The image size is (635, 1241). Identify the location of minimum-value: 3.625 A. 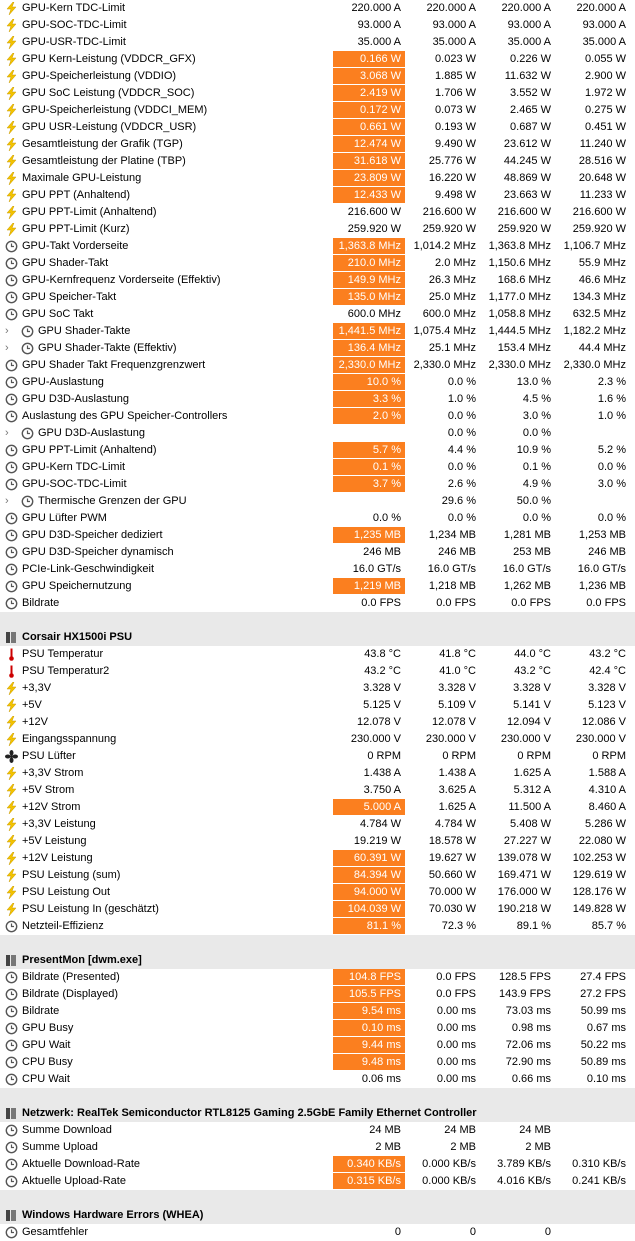
(457, 790).